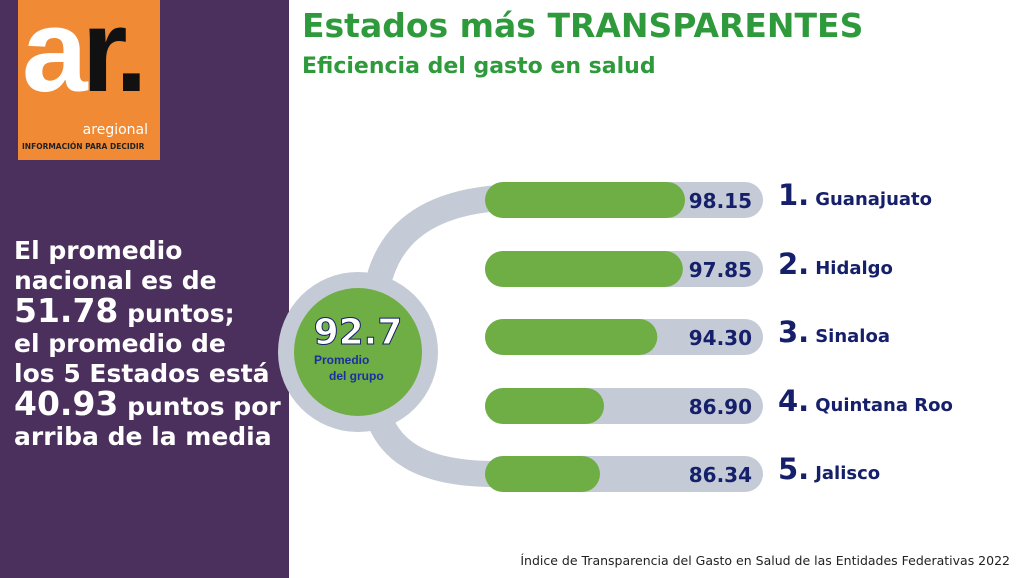 The height and width of the screenshot is (578, 1024). I want to click on state-name: Hidalgo, so click(854, 268).